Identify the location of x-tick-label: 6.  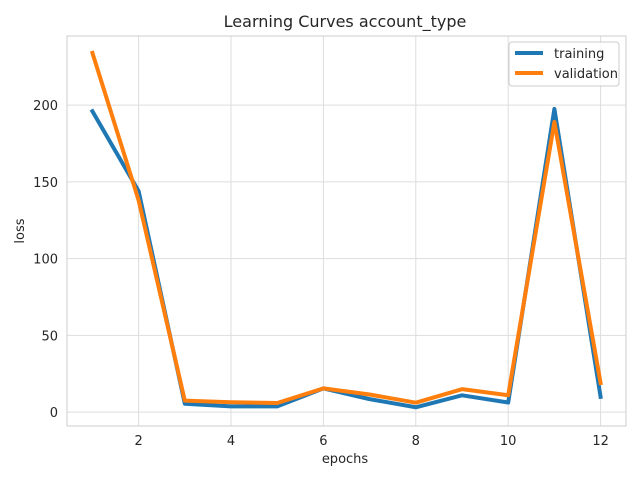
(323, 441).